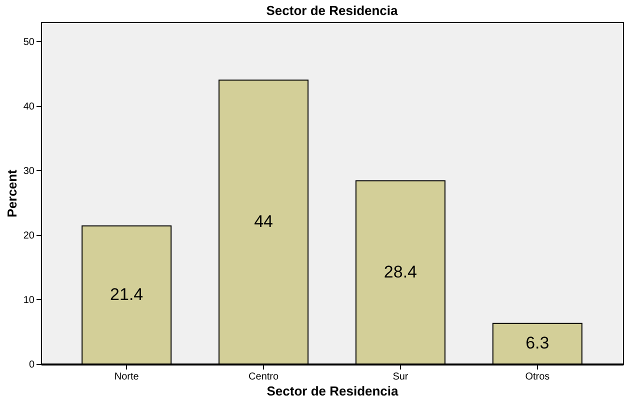 The width and height of the screenshot is (625, 403). What do you see at coordinates (29, 171) in the screenshot?
I see `y-tick-label: 30` at bounding box center [29, 171].